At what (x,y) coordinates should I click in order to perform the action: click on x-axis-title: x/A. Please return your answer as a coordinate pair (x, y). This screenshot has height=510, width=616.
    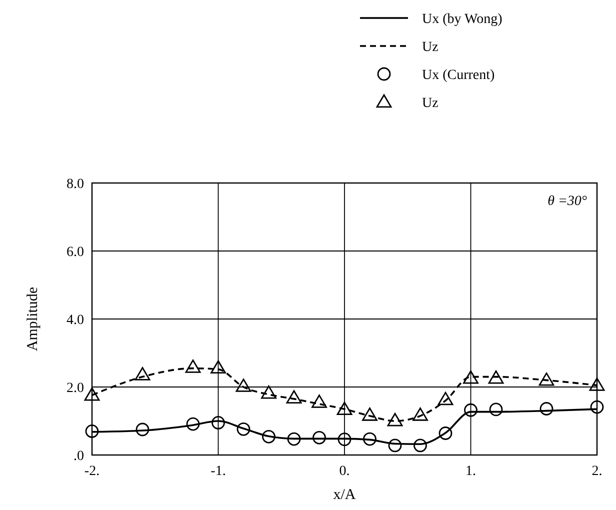
    Looking at the image, I should click on (344, 495).